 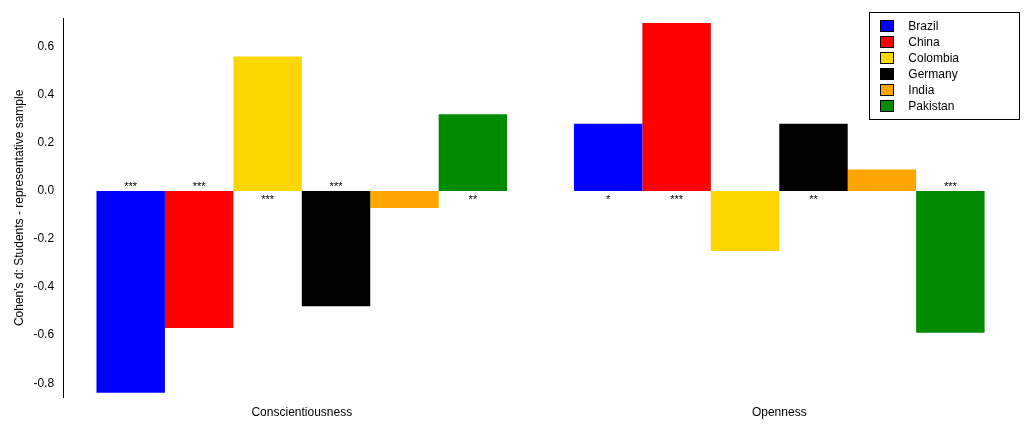 What do you see at coordinates (44, 286) in the screenshot?
I see `y-tick-label: -0.4` at bounding box center [44, 286].